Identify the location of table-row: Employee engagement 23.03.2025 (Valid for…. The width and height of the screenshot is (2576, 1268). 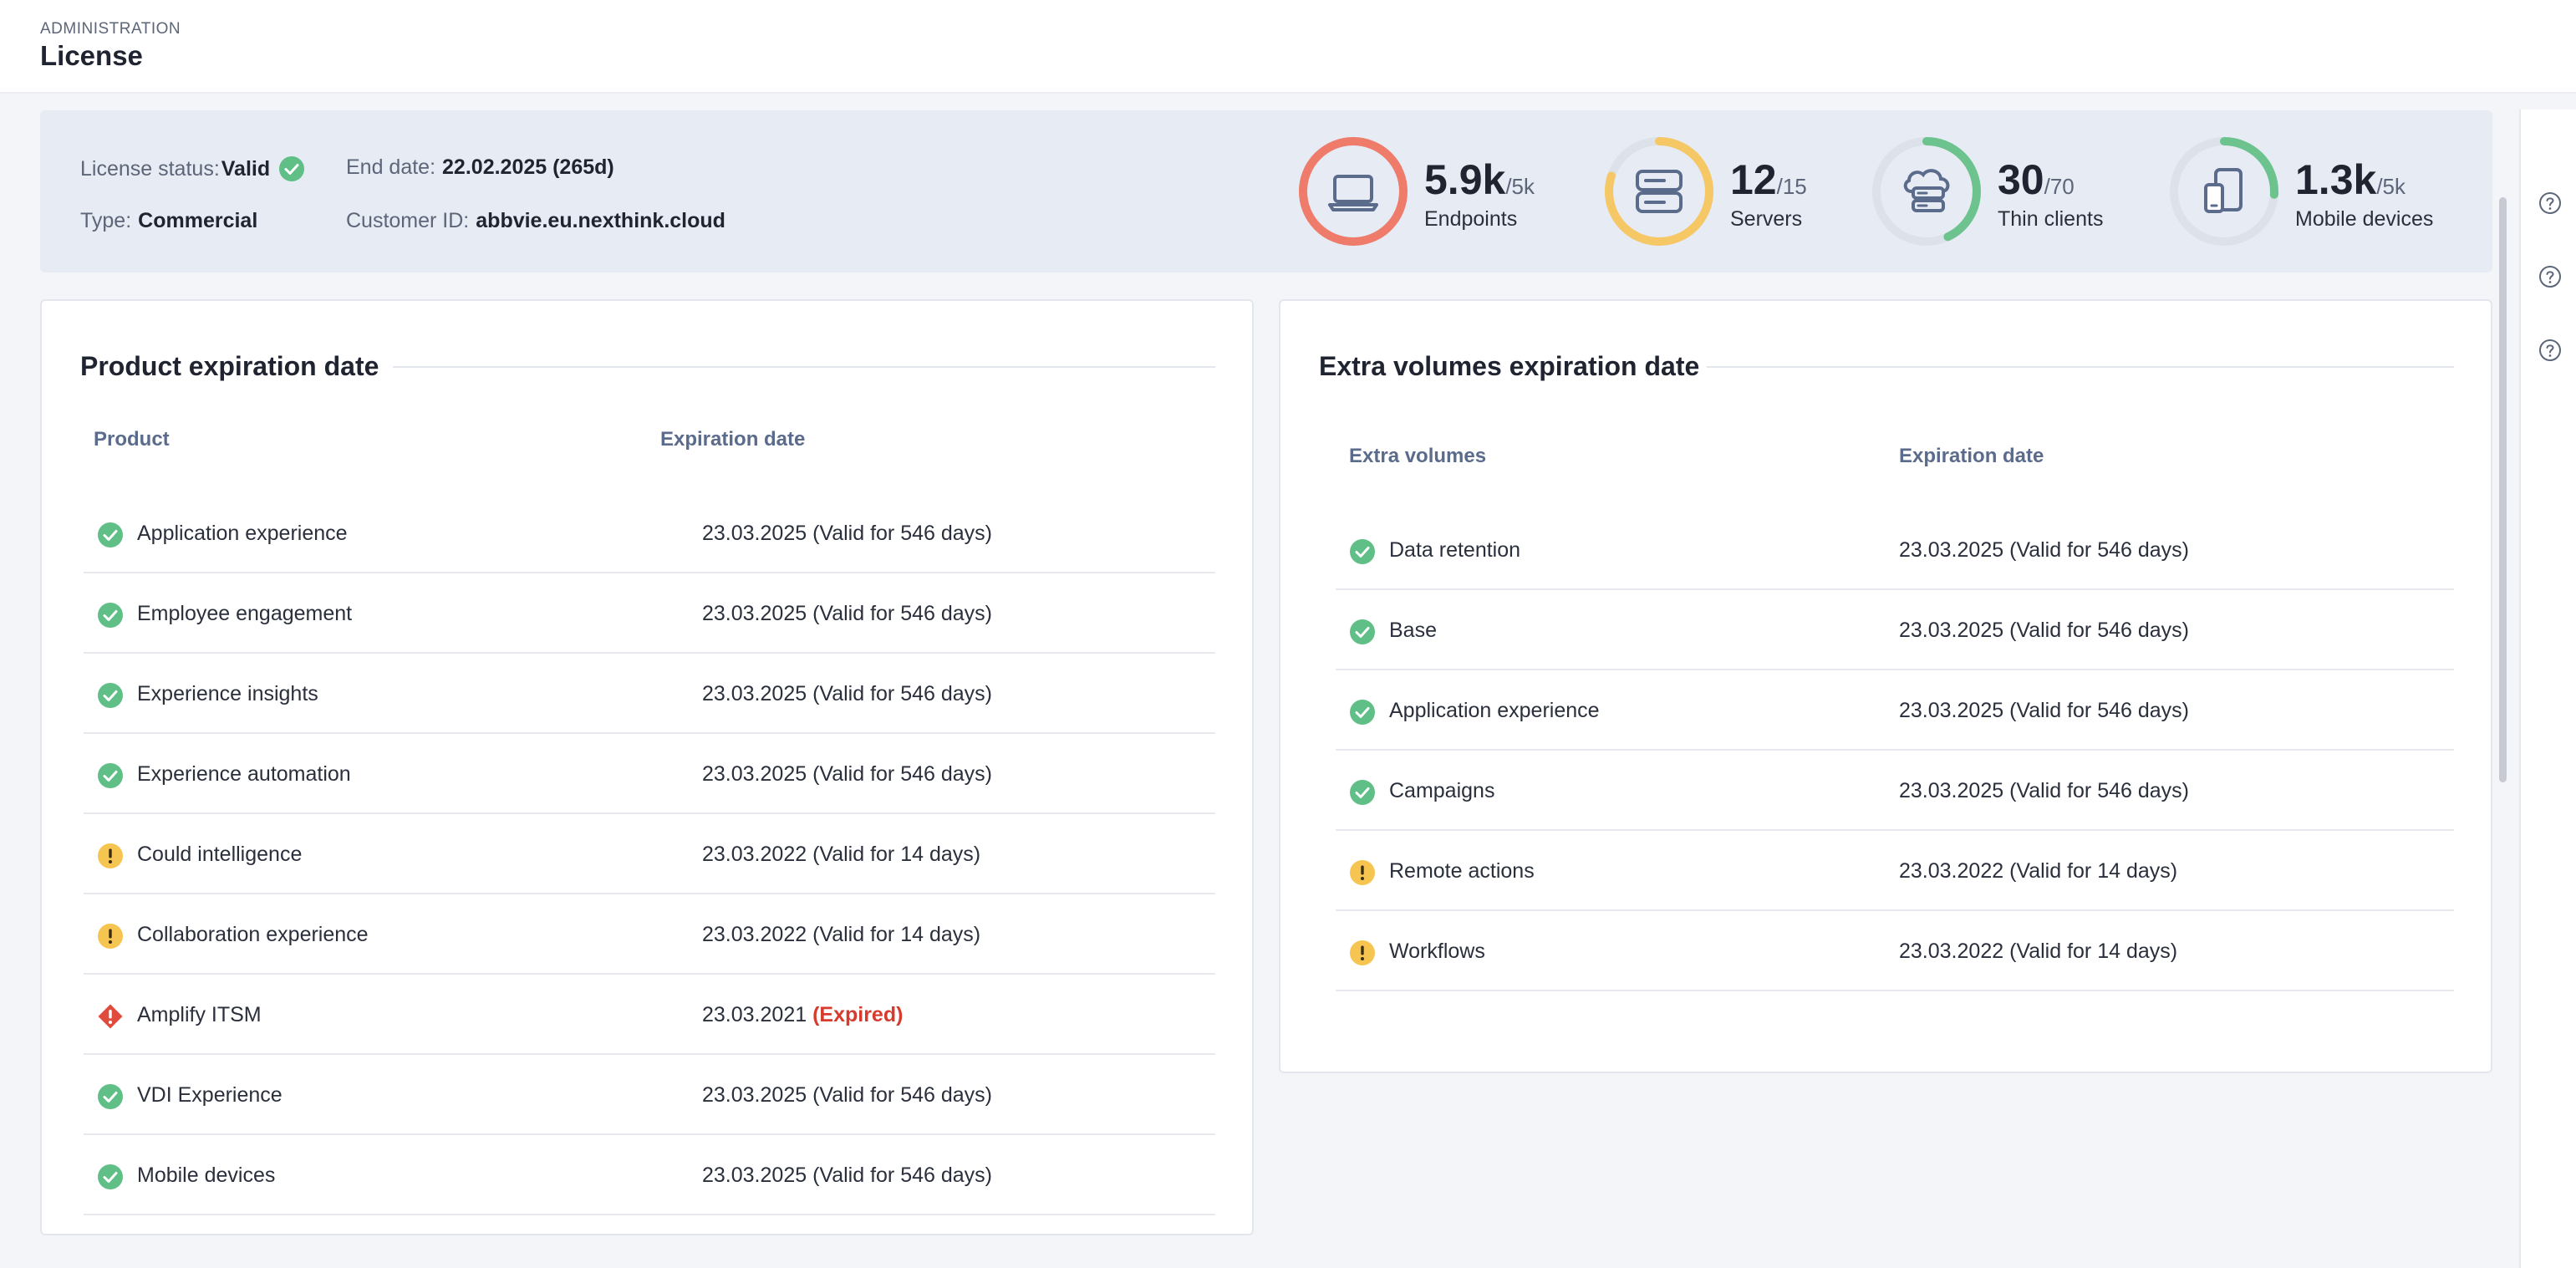
(649, 613).